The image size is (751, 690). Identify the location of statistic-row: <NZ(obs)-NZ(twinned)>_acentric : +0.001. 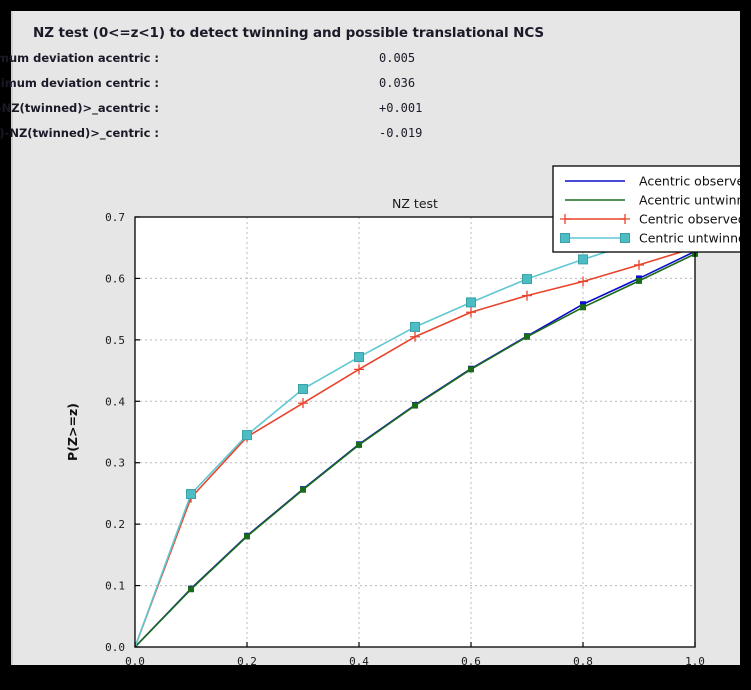
(215, 113).